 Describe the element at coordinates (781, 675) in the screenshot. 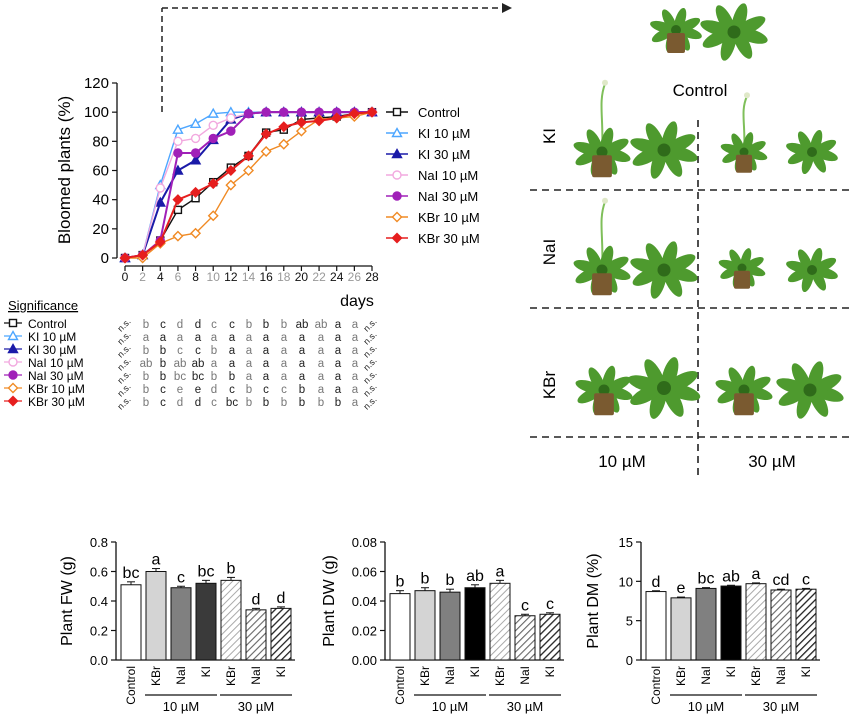

I see `category-label: NaI` at that location.